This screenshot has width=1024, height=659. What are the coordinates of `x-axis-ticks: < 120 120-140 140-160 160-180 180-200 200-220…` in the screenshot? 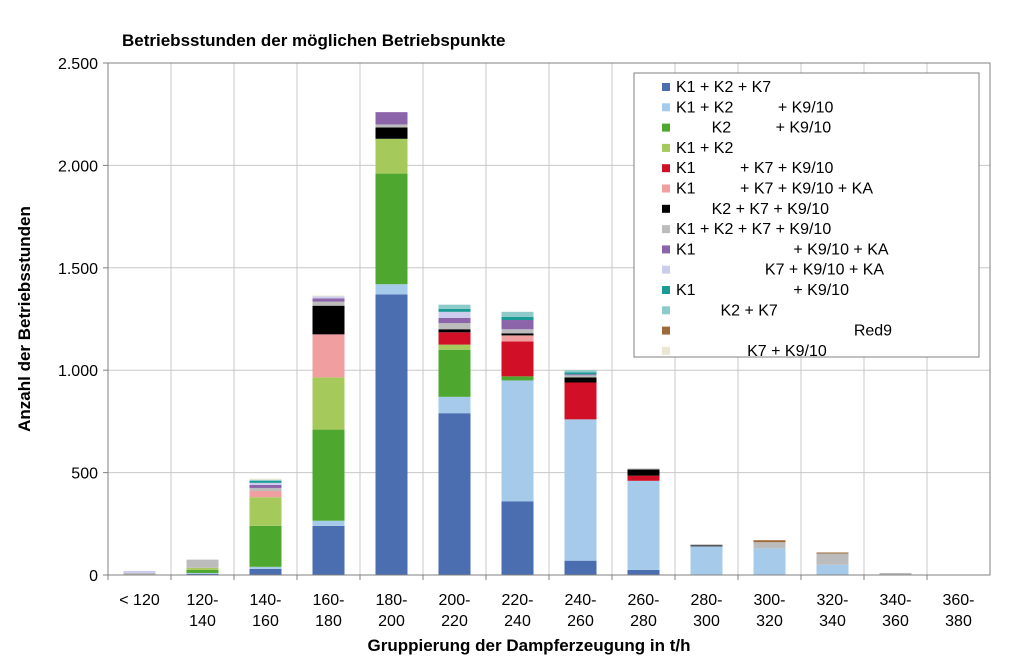 It's located at (541, 602).